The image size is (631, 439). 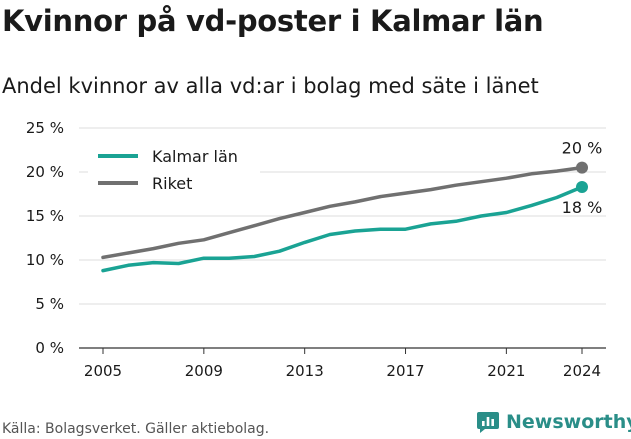 I want to click on y-tick-label: 25 %, so click(x=45, y=128).